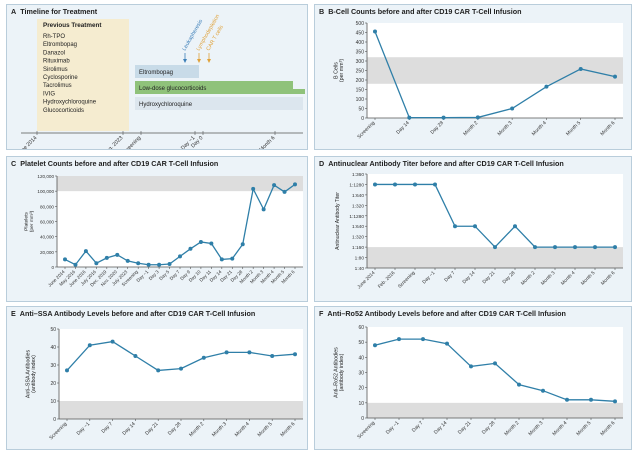 The width and height of the screenshot is (638, 454). Describe the element at coordinates (164, 275) in the screenshot. I see `x-tick-label: Day 5` at that location.